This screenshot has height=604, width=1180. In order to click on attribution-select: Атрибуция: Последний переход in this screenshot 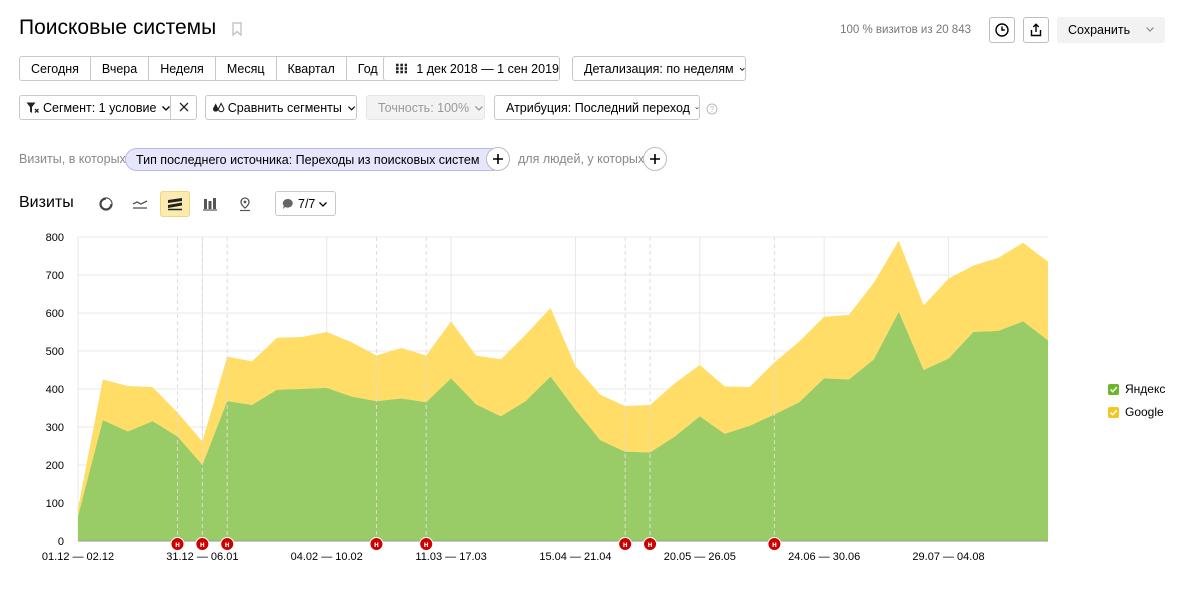, I will do `click(597, 107)`.